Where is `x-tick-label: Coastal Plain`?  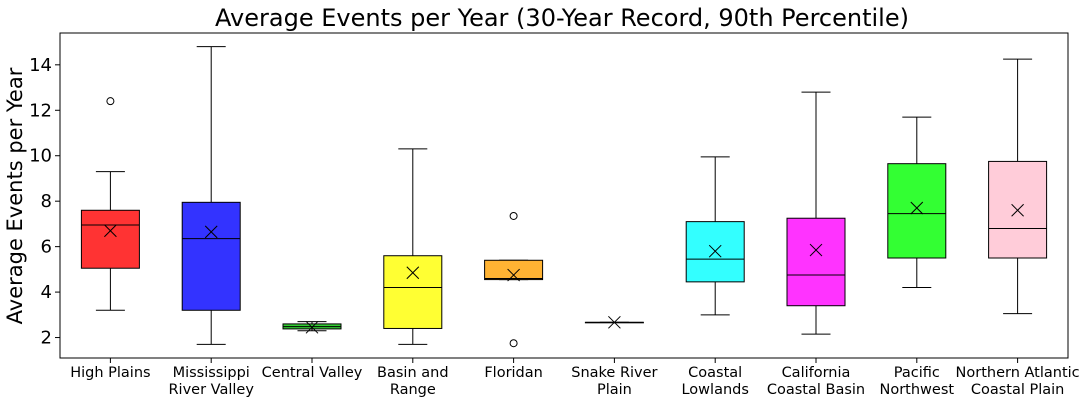 x-tick-label: Coastal Plain is located at coordinates (1018, 390).